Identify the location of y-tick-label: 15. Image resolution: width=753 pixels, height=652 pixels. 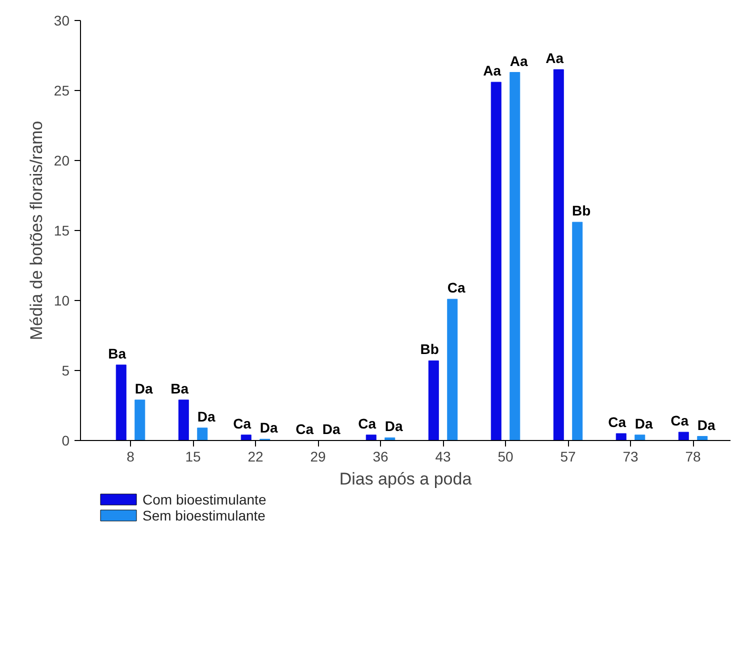
(62, 230).